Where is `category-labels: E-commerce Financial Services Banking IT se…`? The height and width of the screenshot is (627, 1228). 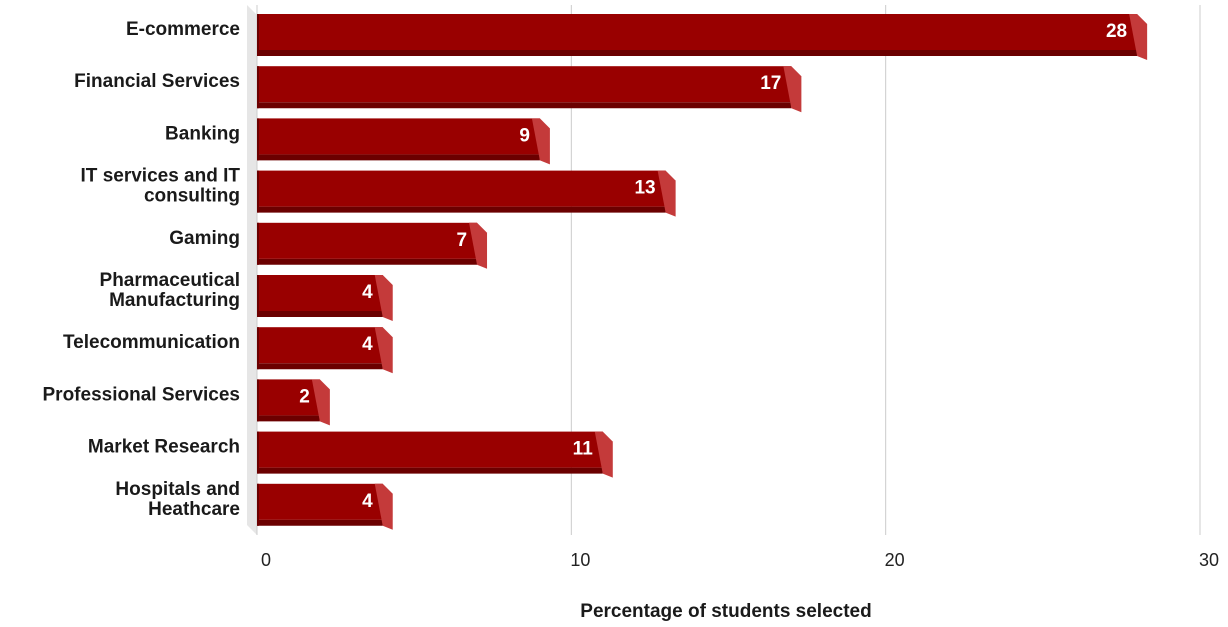 category-labels: E-commerce Financial Services Banking IT se… is located at coordinates (142, 269).